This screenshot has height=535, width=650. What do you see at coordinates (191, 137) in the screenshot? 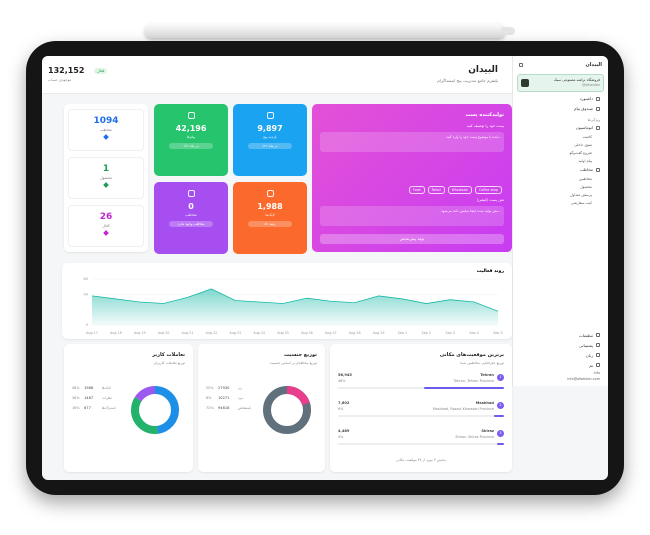
I see `tile-label: پیام‌ها` at bounding box center [191, 137].